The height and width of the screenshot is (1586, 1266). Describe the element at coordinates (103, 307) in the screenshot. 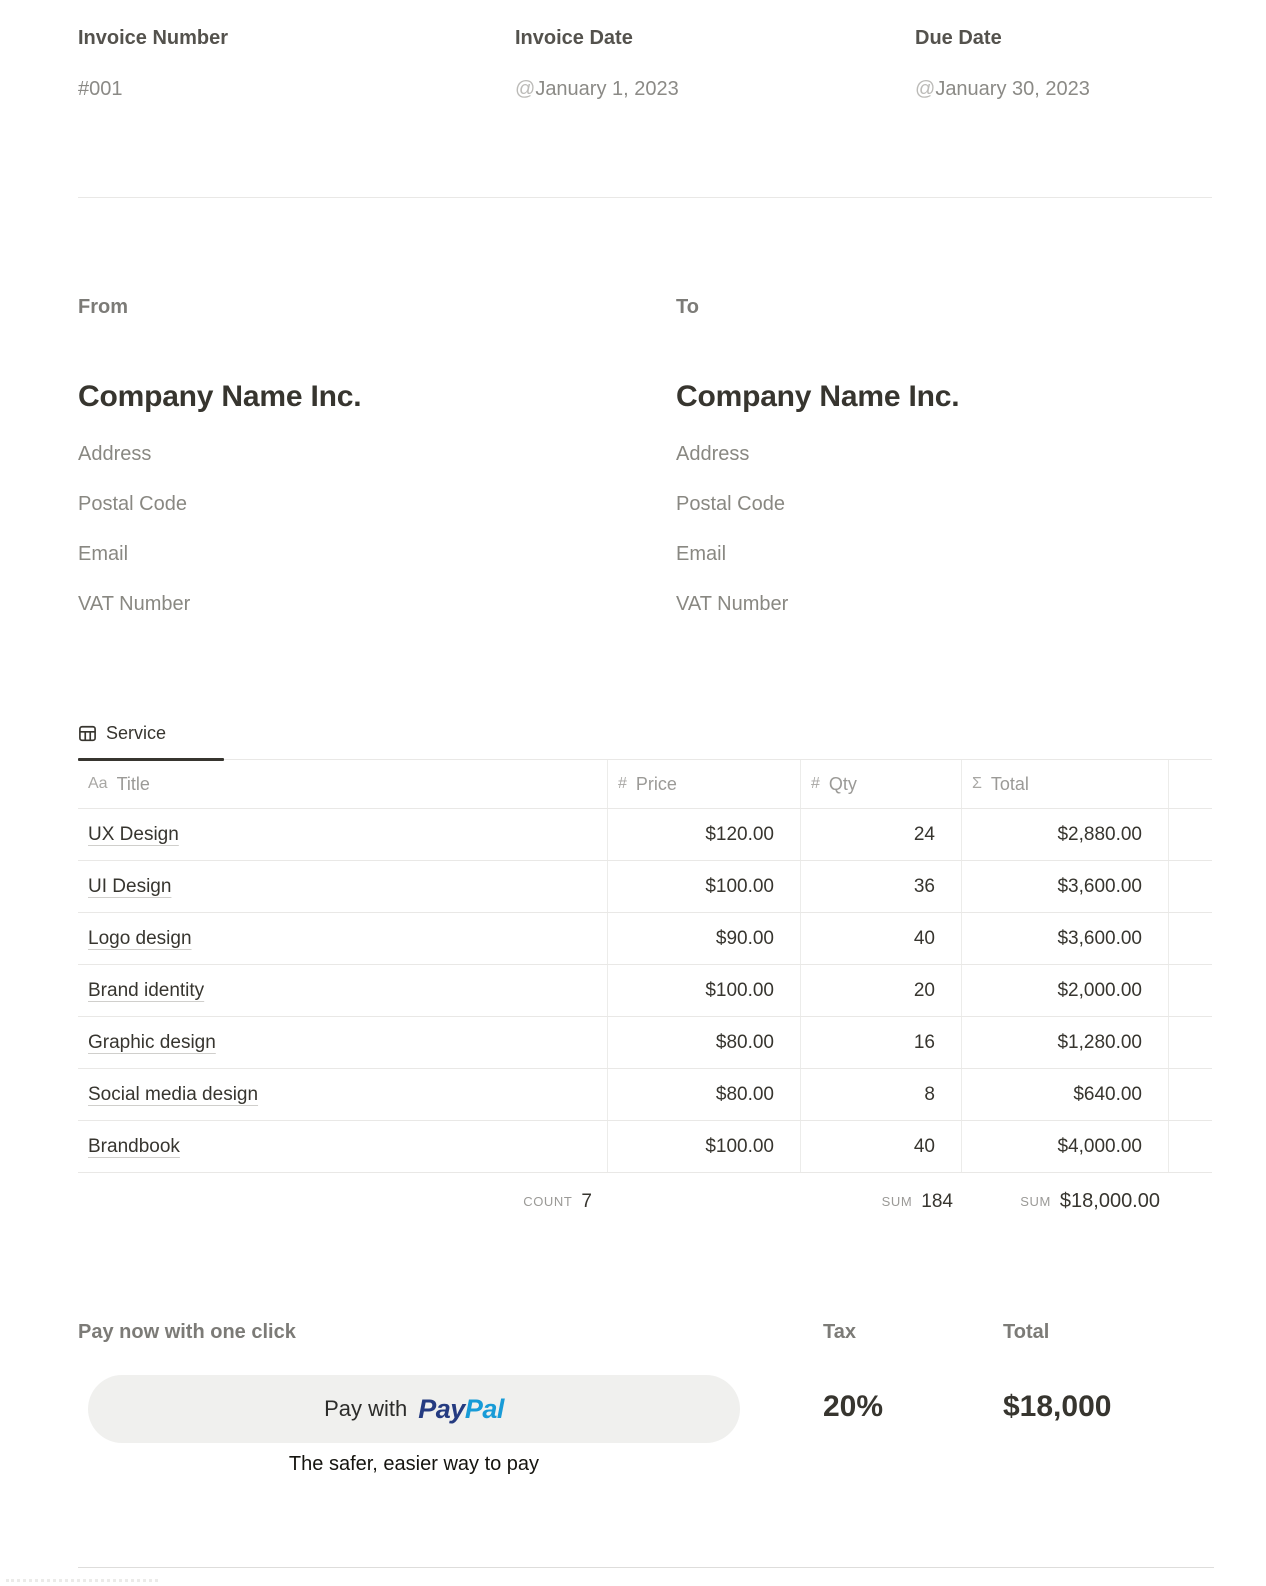

I see `from-label: From` at that location.